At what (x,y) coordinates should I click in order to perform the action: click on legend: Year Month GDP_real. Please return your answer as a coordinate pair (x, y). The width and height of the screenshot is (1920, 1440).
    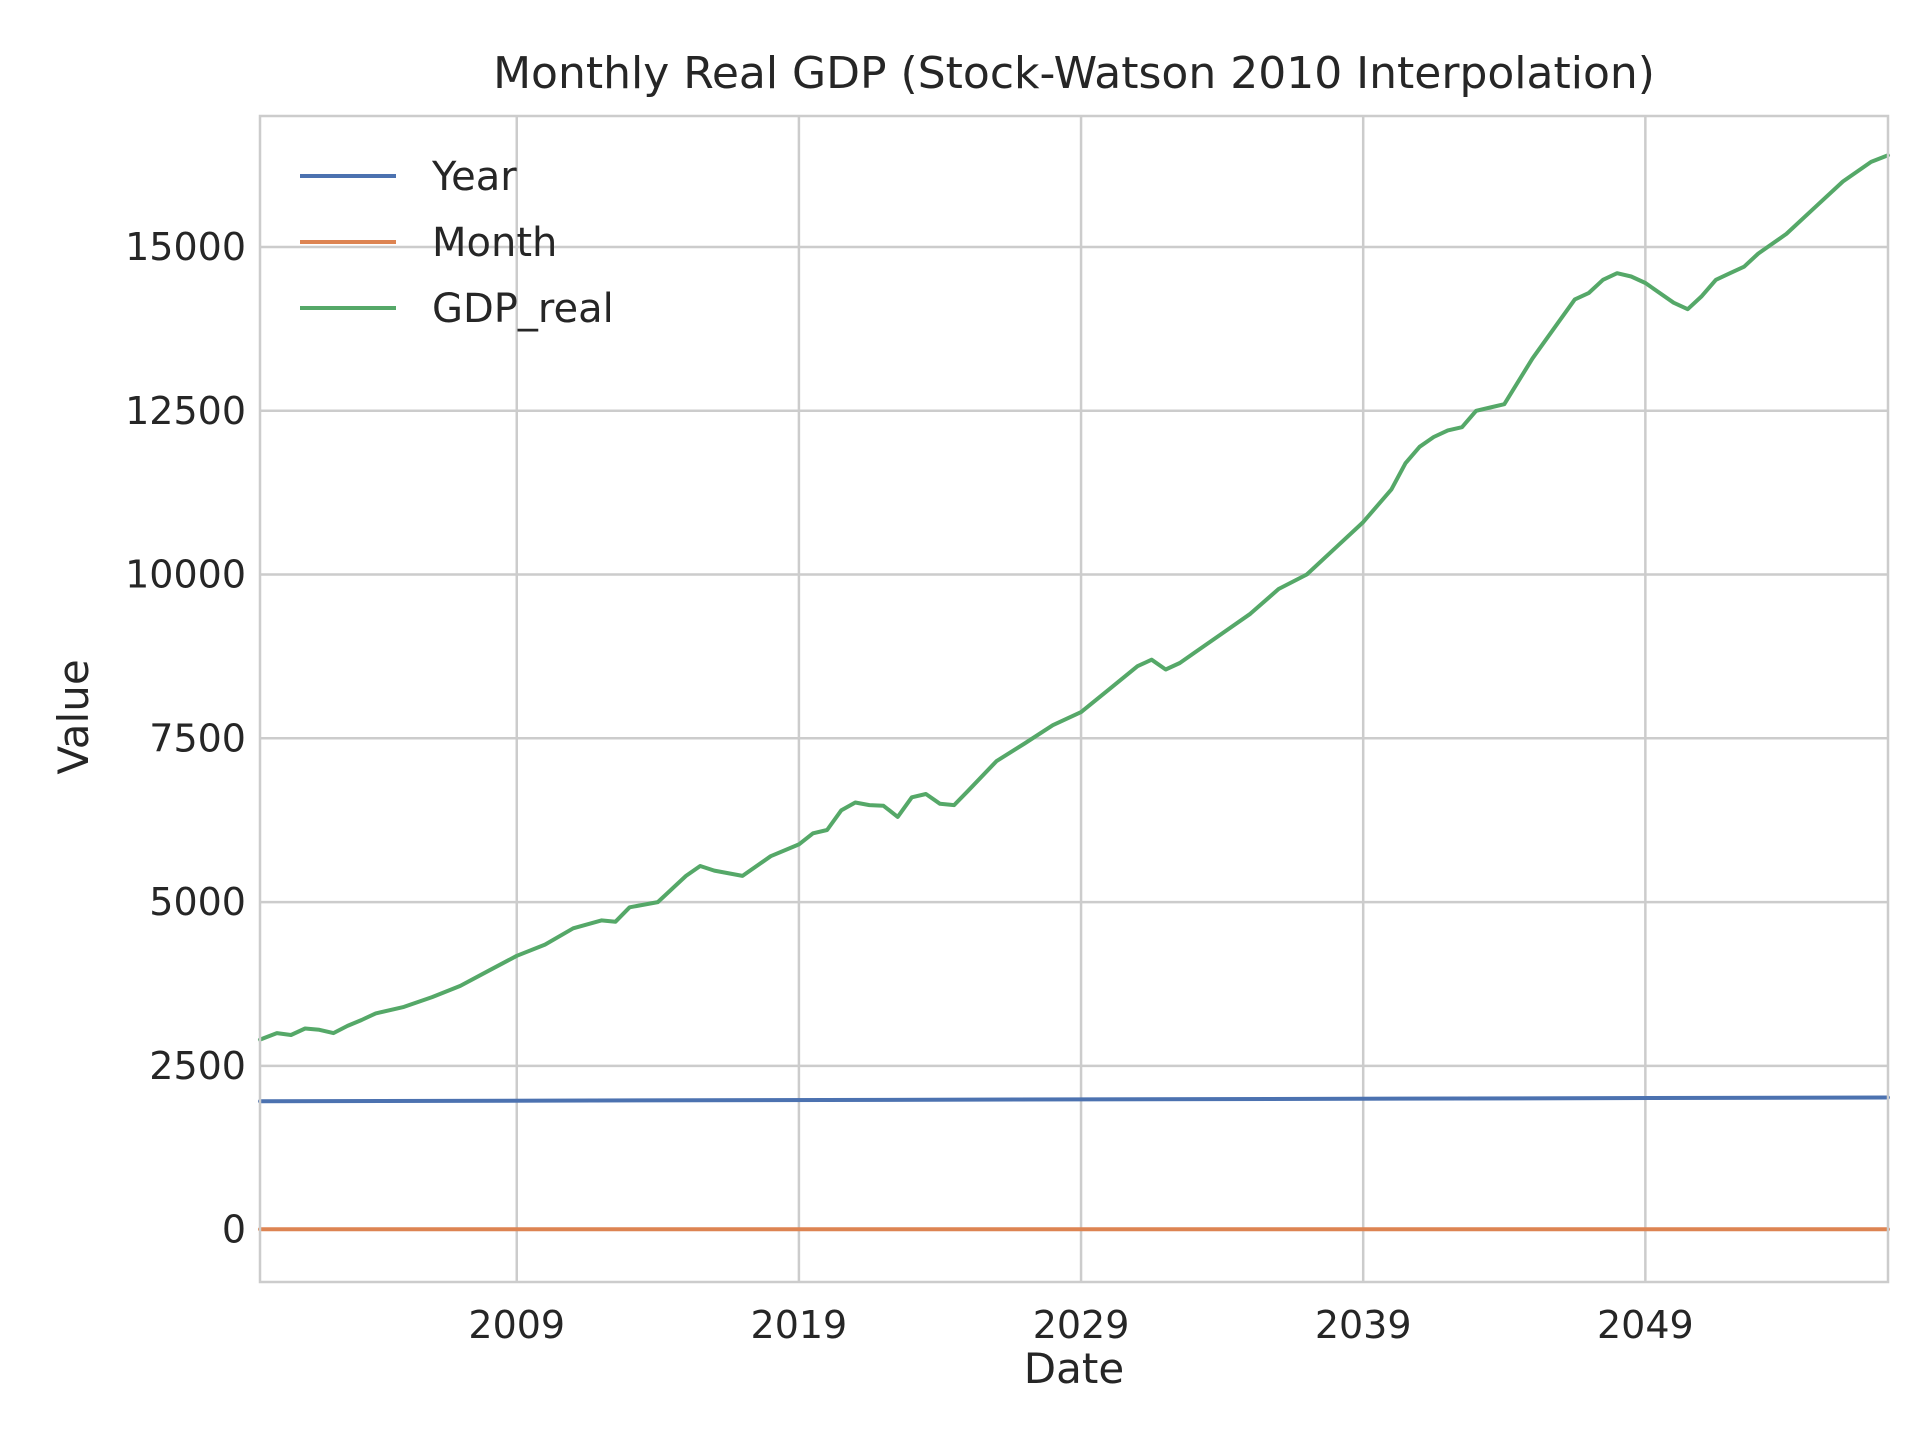
    Looking at the image, I should click on (457, 243).